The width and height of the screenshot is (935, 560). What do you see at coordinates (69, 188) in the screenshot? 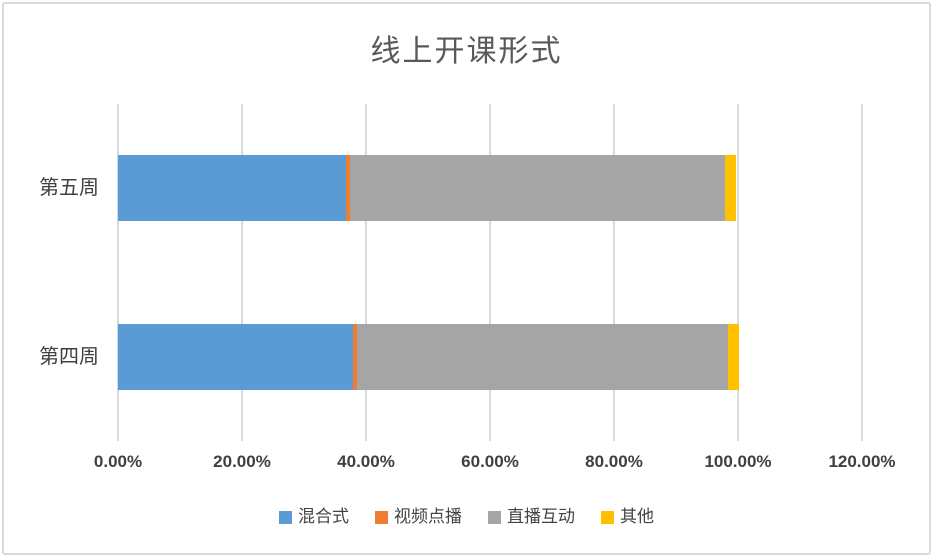
I see `y-axis-label: 第五周` at bounding box center [69, 188].